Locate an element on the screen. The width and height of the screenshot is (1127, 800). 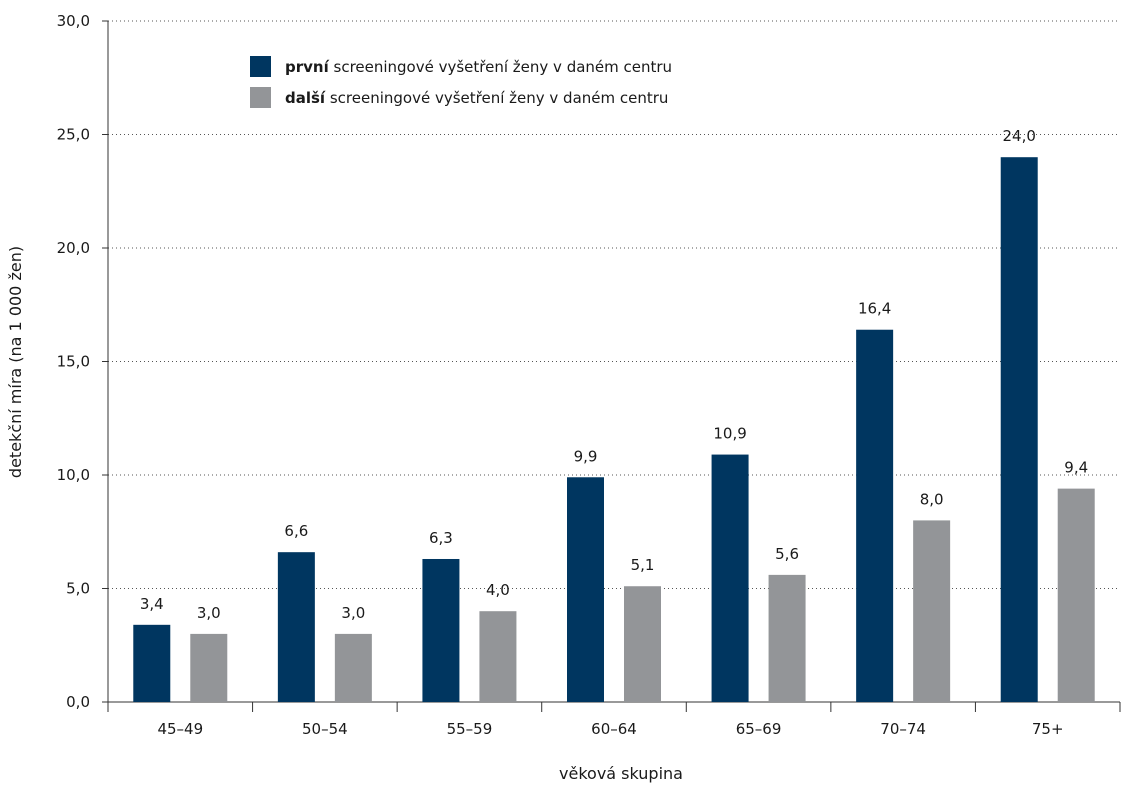
x-tick-label: 65–69 is located at coordinates (759, 729).